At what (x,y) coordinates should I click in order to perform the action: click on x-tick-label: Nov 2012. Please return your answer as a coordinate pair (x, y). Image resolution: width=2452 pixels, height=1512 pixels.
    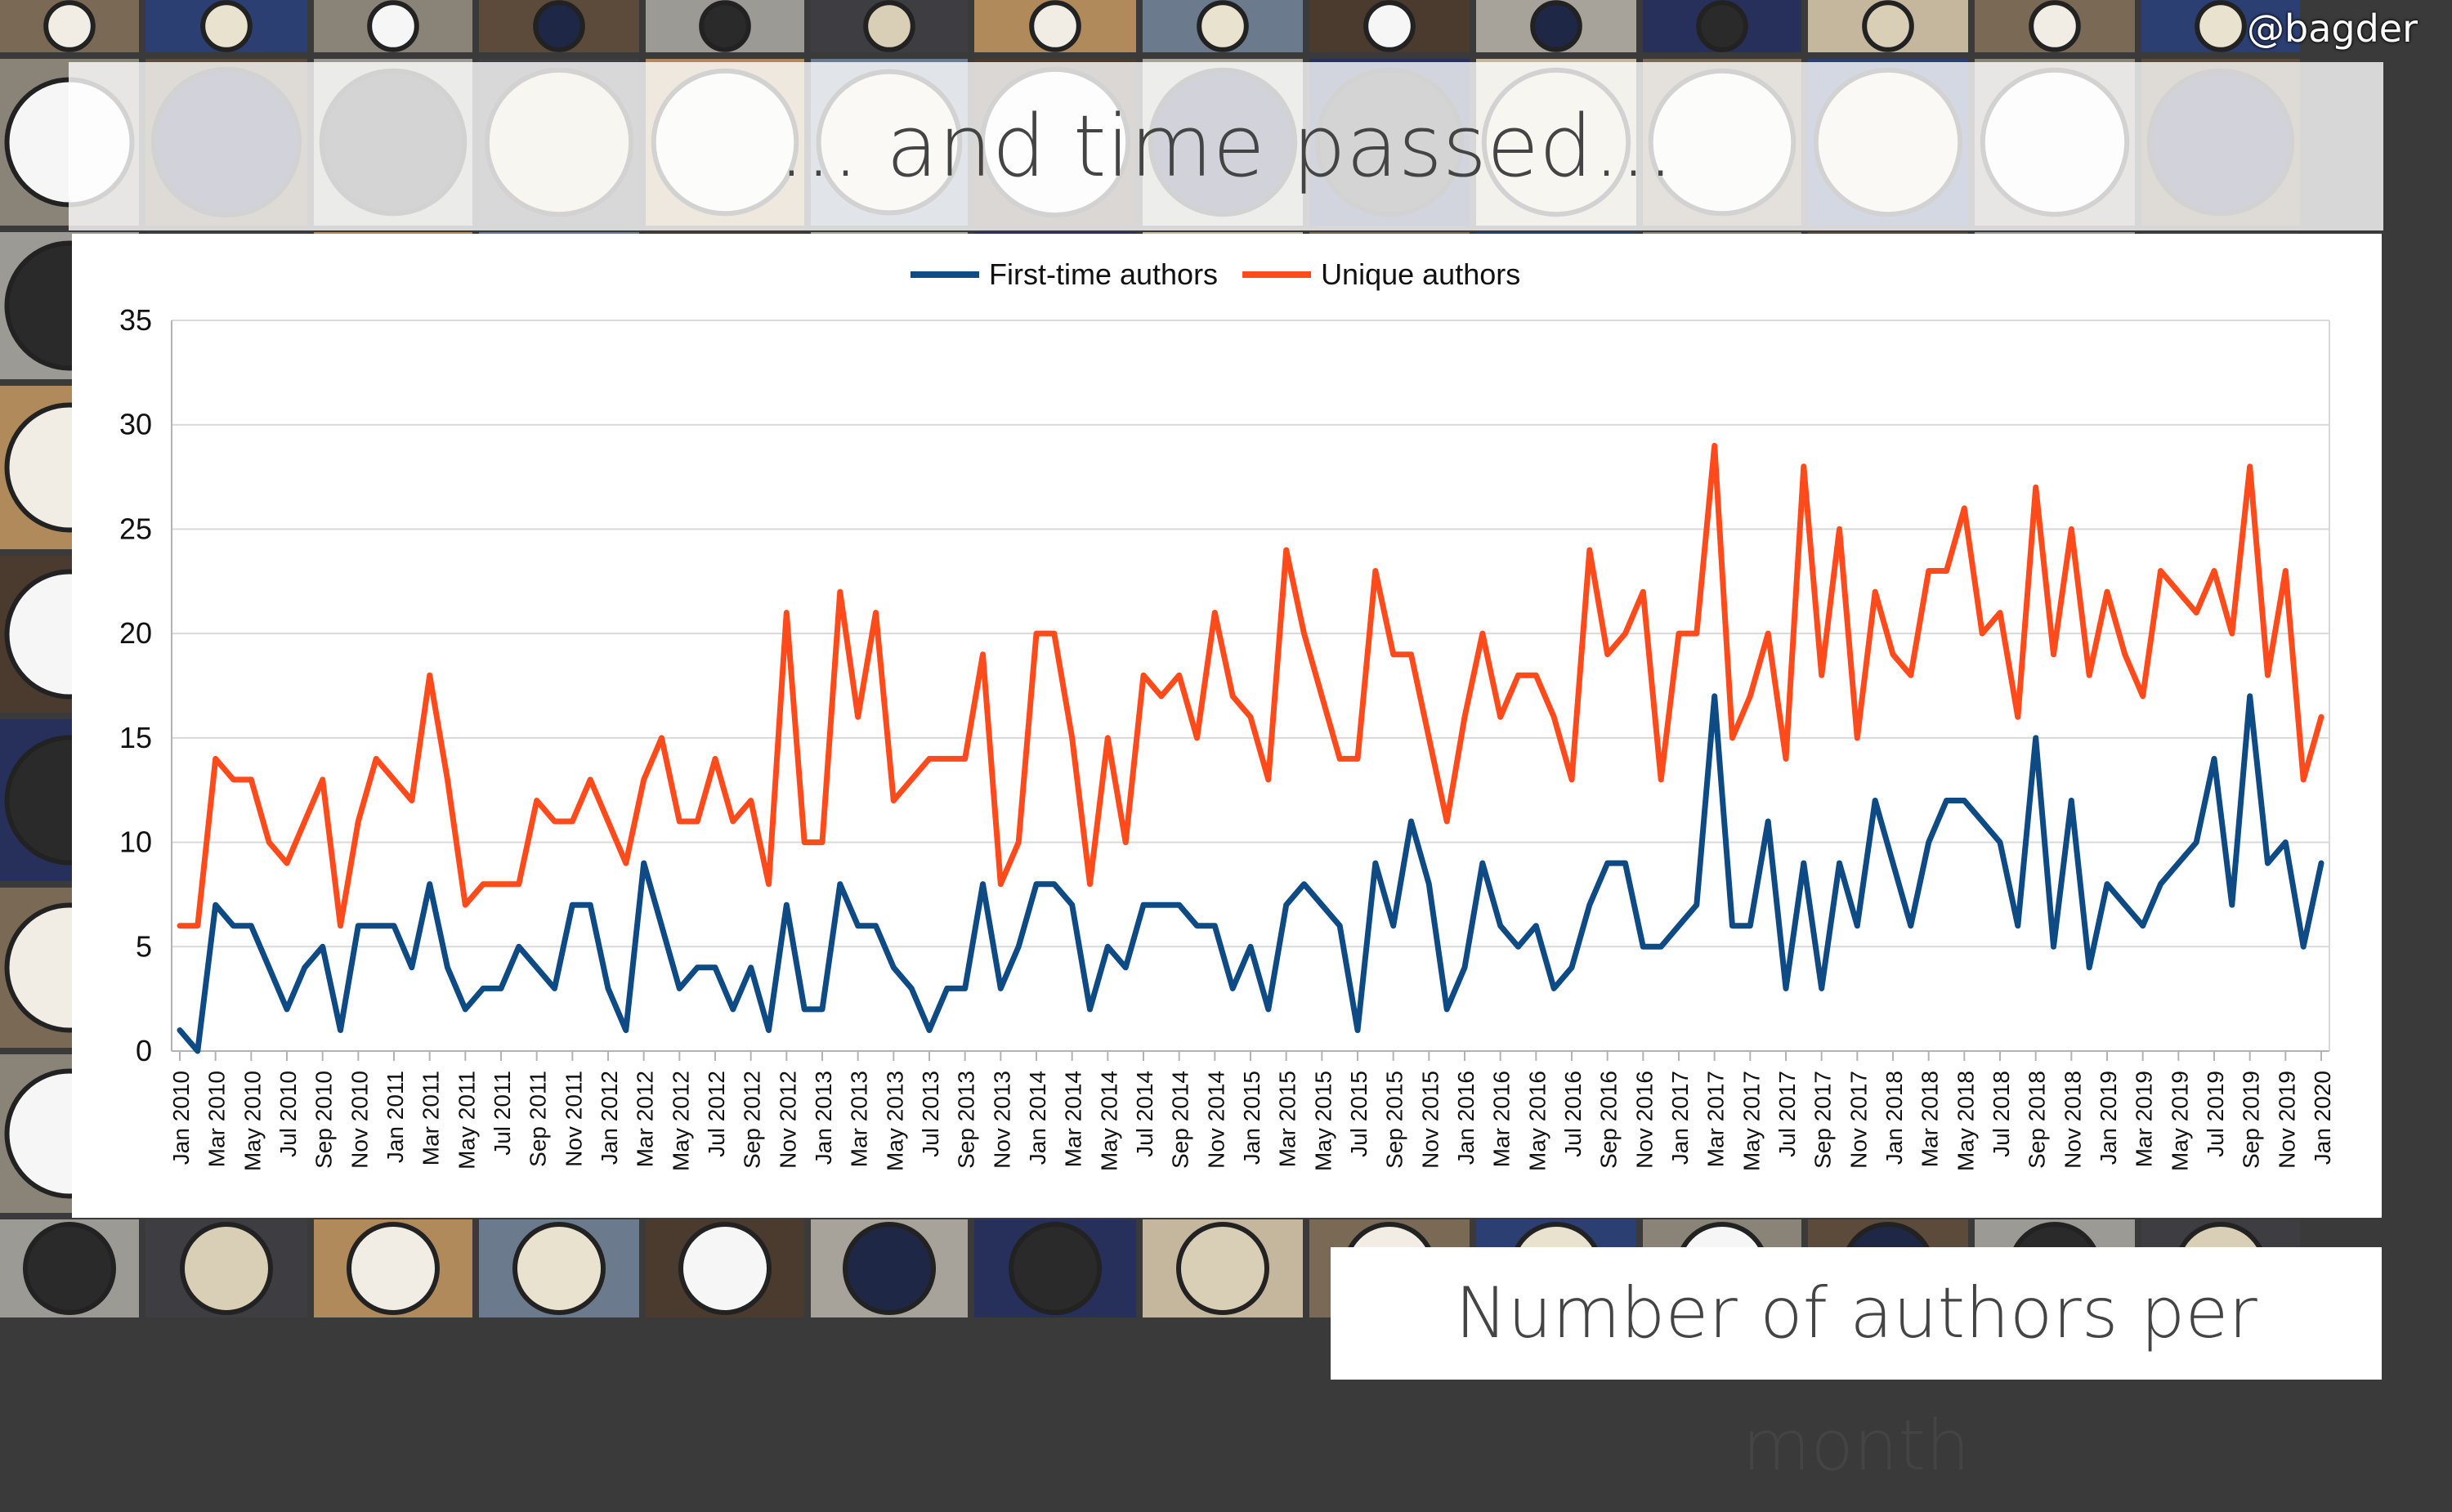
    Looking at the image, I should click on (787, 1120).